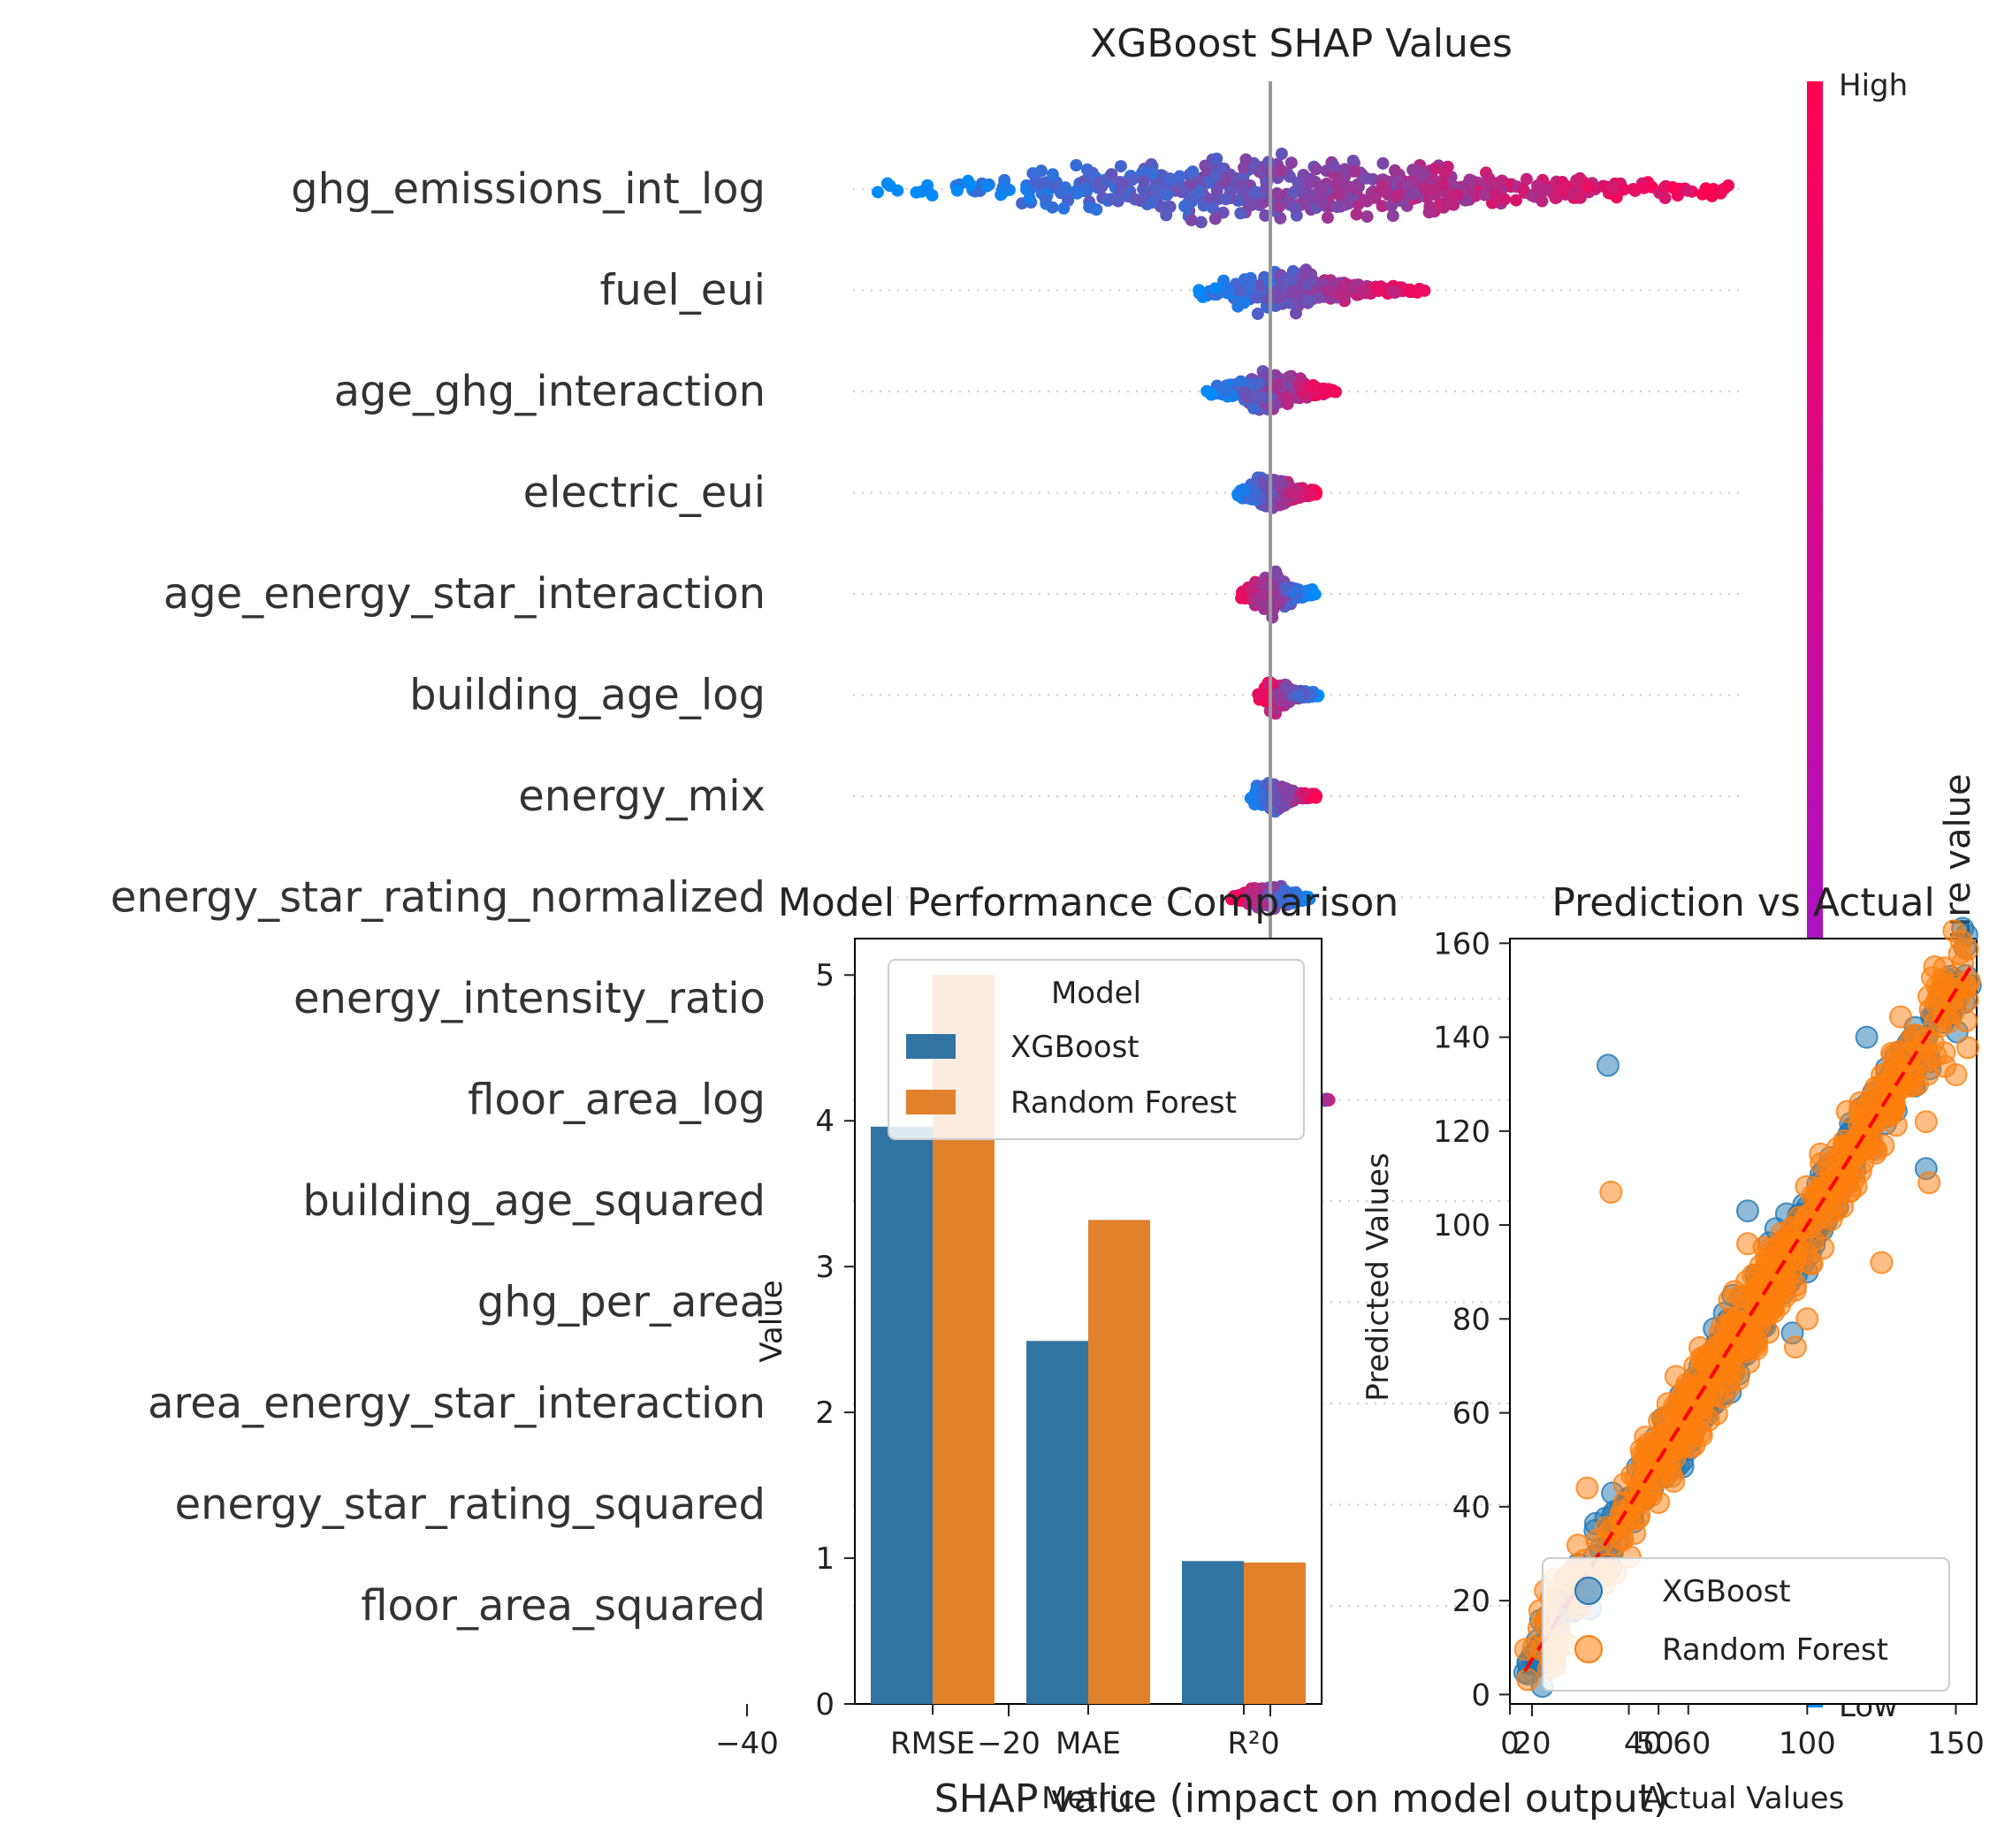 The height and width of the screenshot is (1848, 1997). Describe the element at coordinates (534, 1201) in the screenshot. I see `shap-feature-label: building_age_squared` at that location.